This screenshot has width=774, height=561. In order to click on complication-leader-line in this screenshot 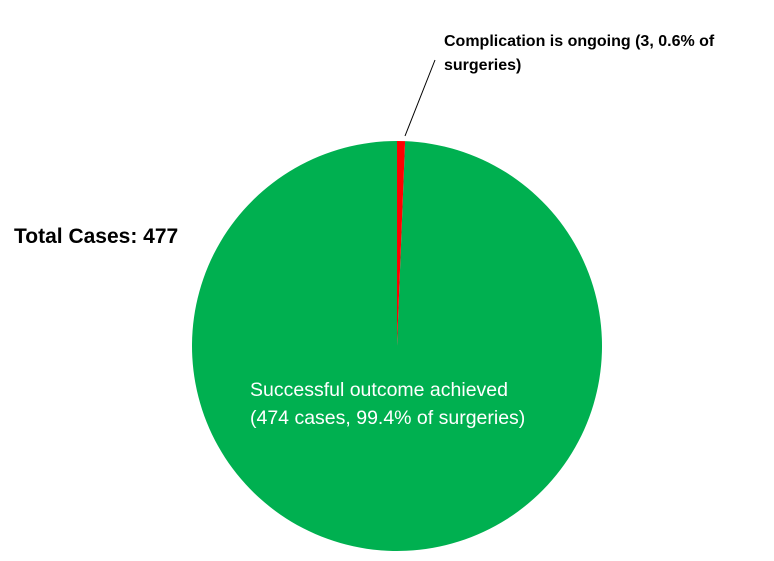, I will do `click(420, 98)`.